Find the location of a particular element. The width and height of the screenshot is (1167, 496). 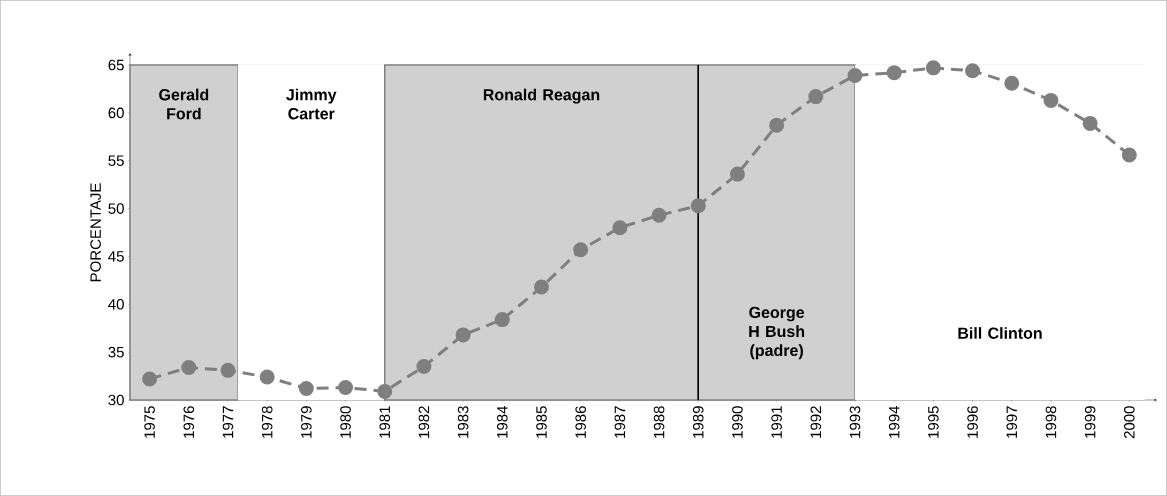

x-tick-label: 1985 is located at coordinates (541, 422).